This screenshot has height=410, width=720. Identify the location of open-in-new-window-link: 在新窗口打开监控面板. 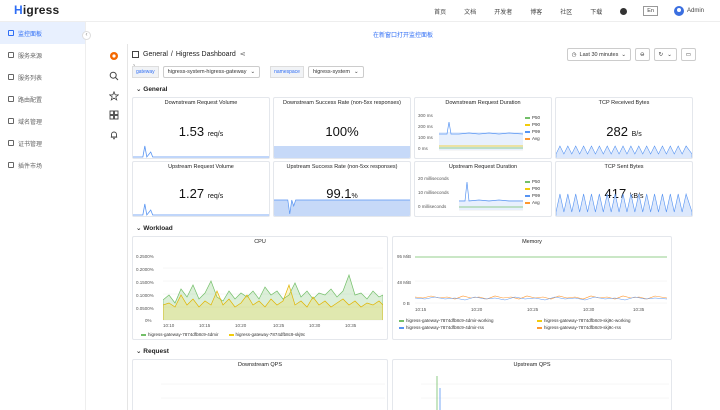
(402, 36).